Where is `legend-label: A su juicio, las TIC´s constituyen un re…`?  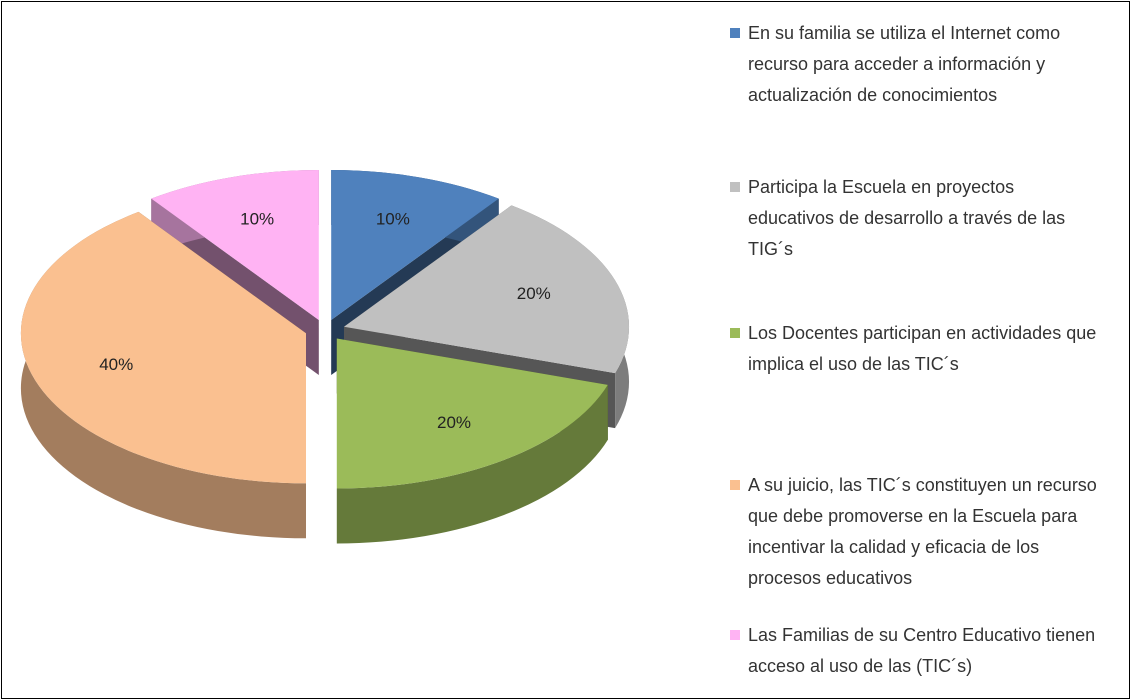 legend-label: A su juicio, las TIC´s constituyen un re… is located at coordinates (922, 531).